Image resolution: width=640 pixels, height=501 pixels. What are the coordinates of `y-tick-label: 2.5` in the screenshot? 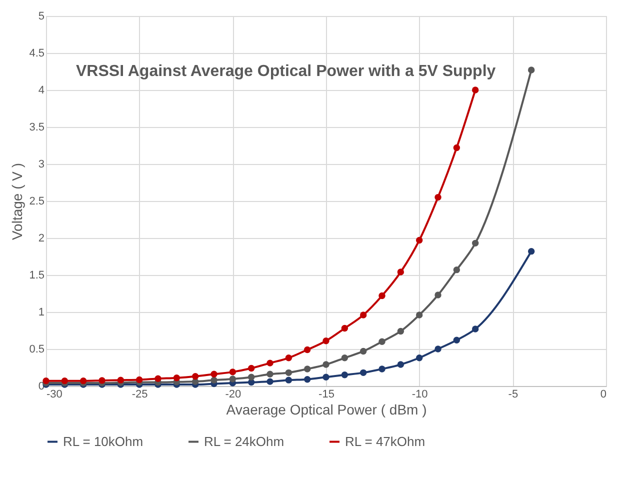 It's located at (36, 202).